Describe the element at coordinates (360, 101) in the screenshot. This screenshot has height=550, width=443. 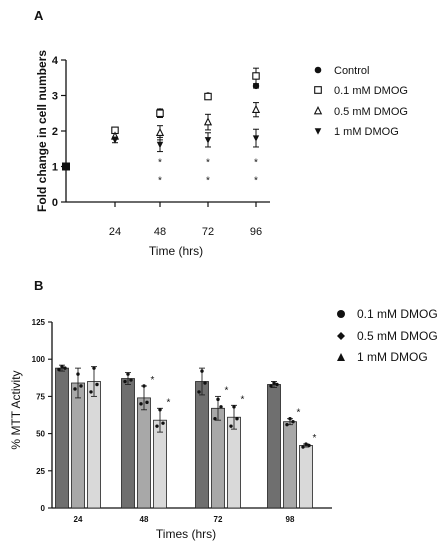
I see `panel-a-legend: Control 0.1 mM DMOG 0.5 mM DMOG 1 mM DMOG` at that location.